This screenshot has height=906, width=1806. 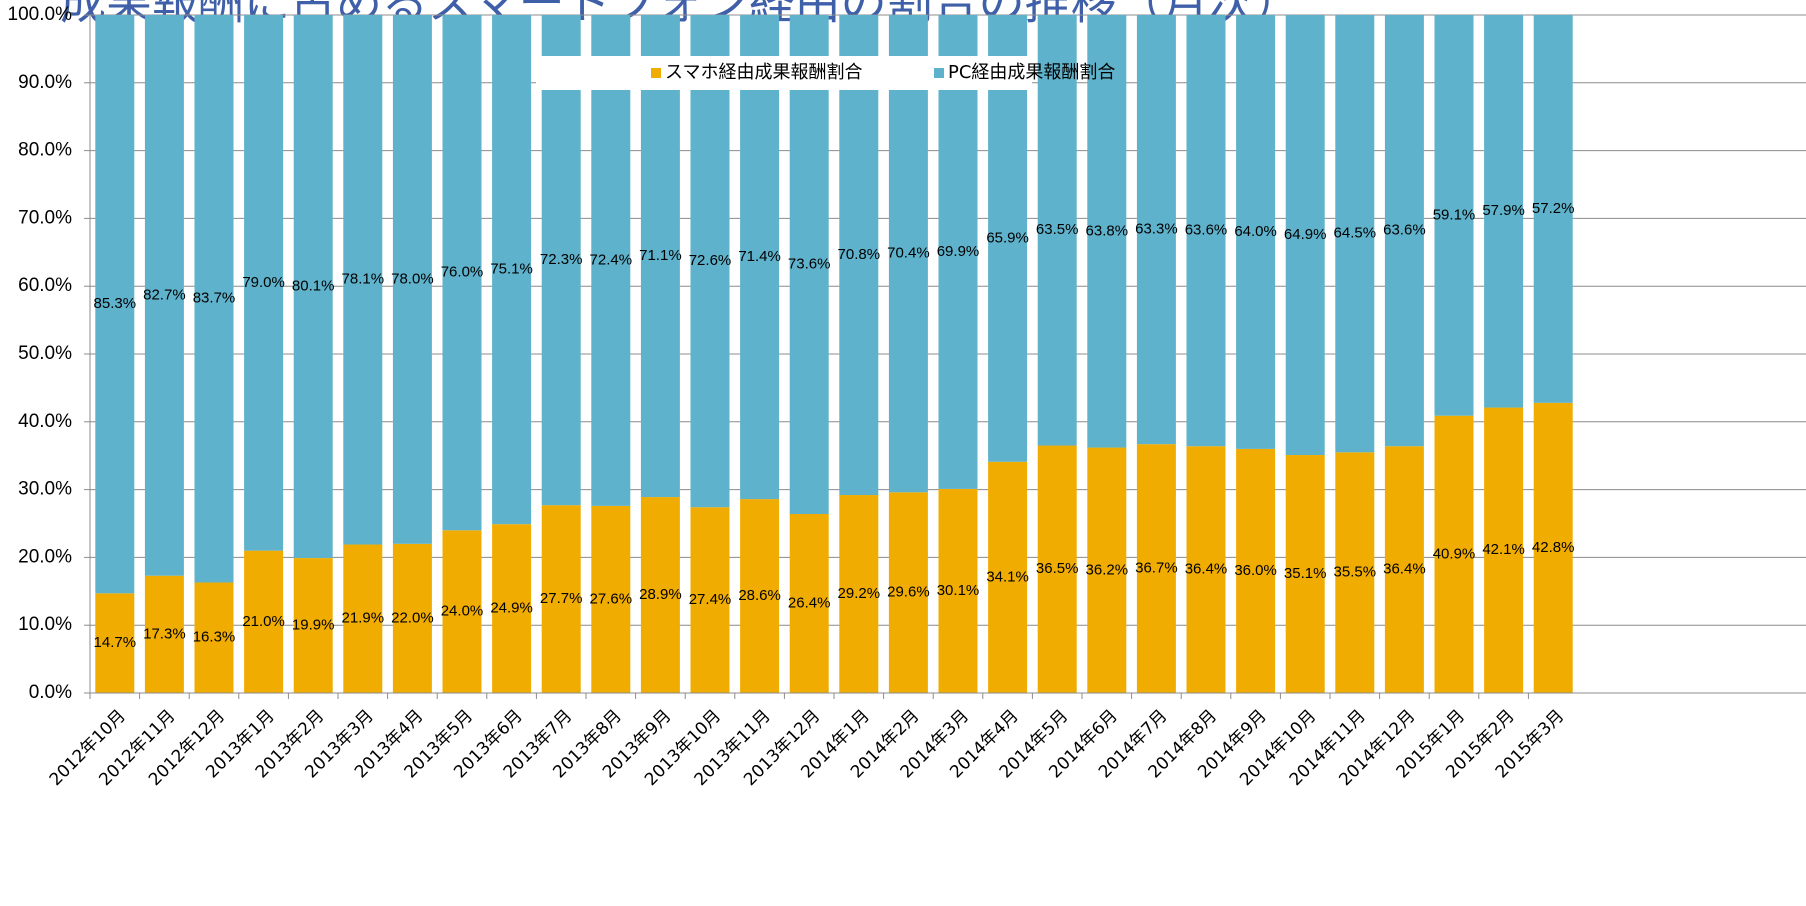 I want to click on data-label-pc: 64.0%, so click(x=1255, y=231).